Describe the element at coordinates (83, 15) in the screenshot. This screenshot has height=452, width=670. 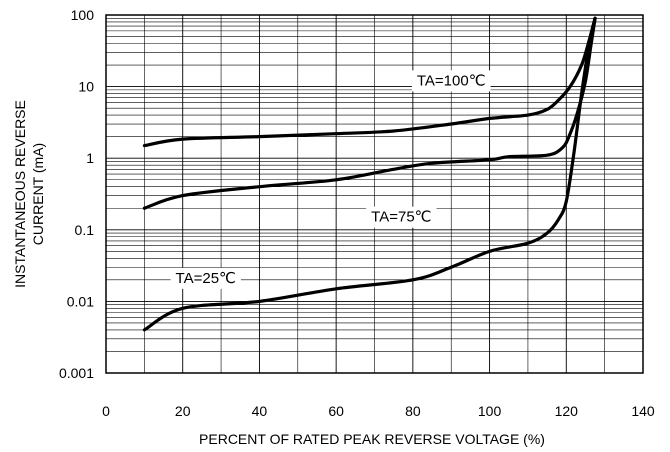
I see `y-tick-label: 100` at that location.